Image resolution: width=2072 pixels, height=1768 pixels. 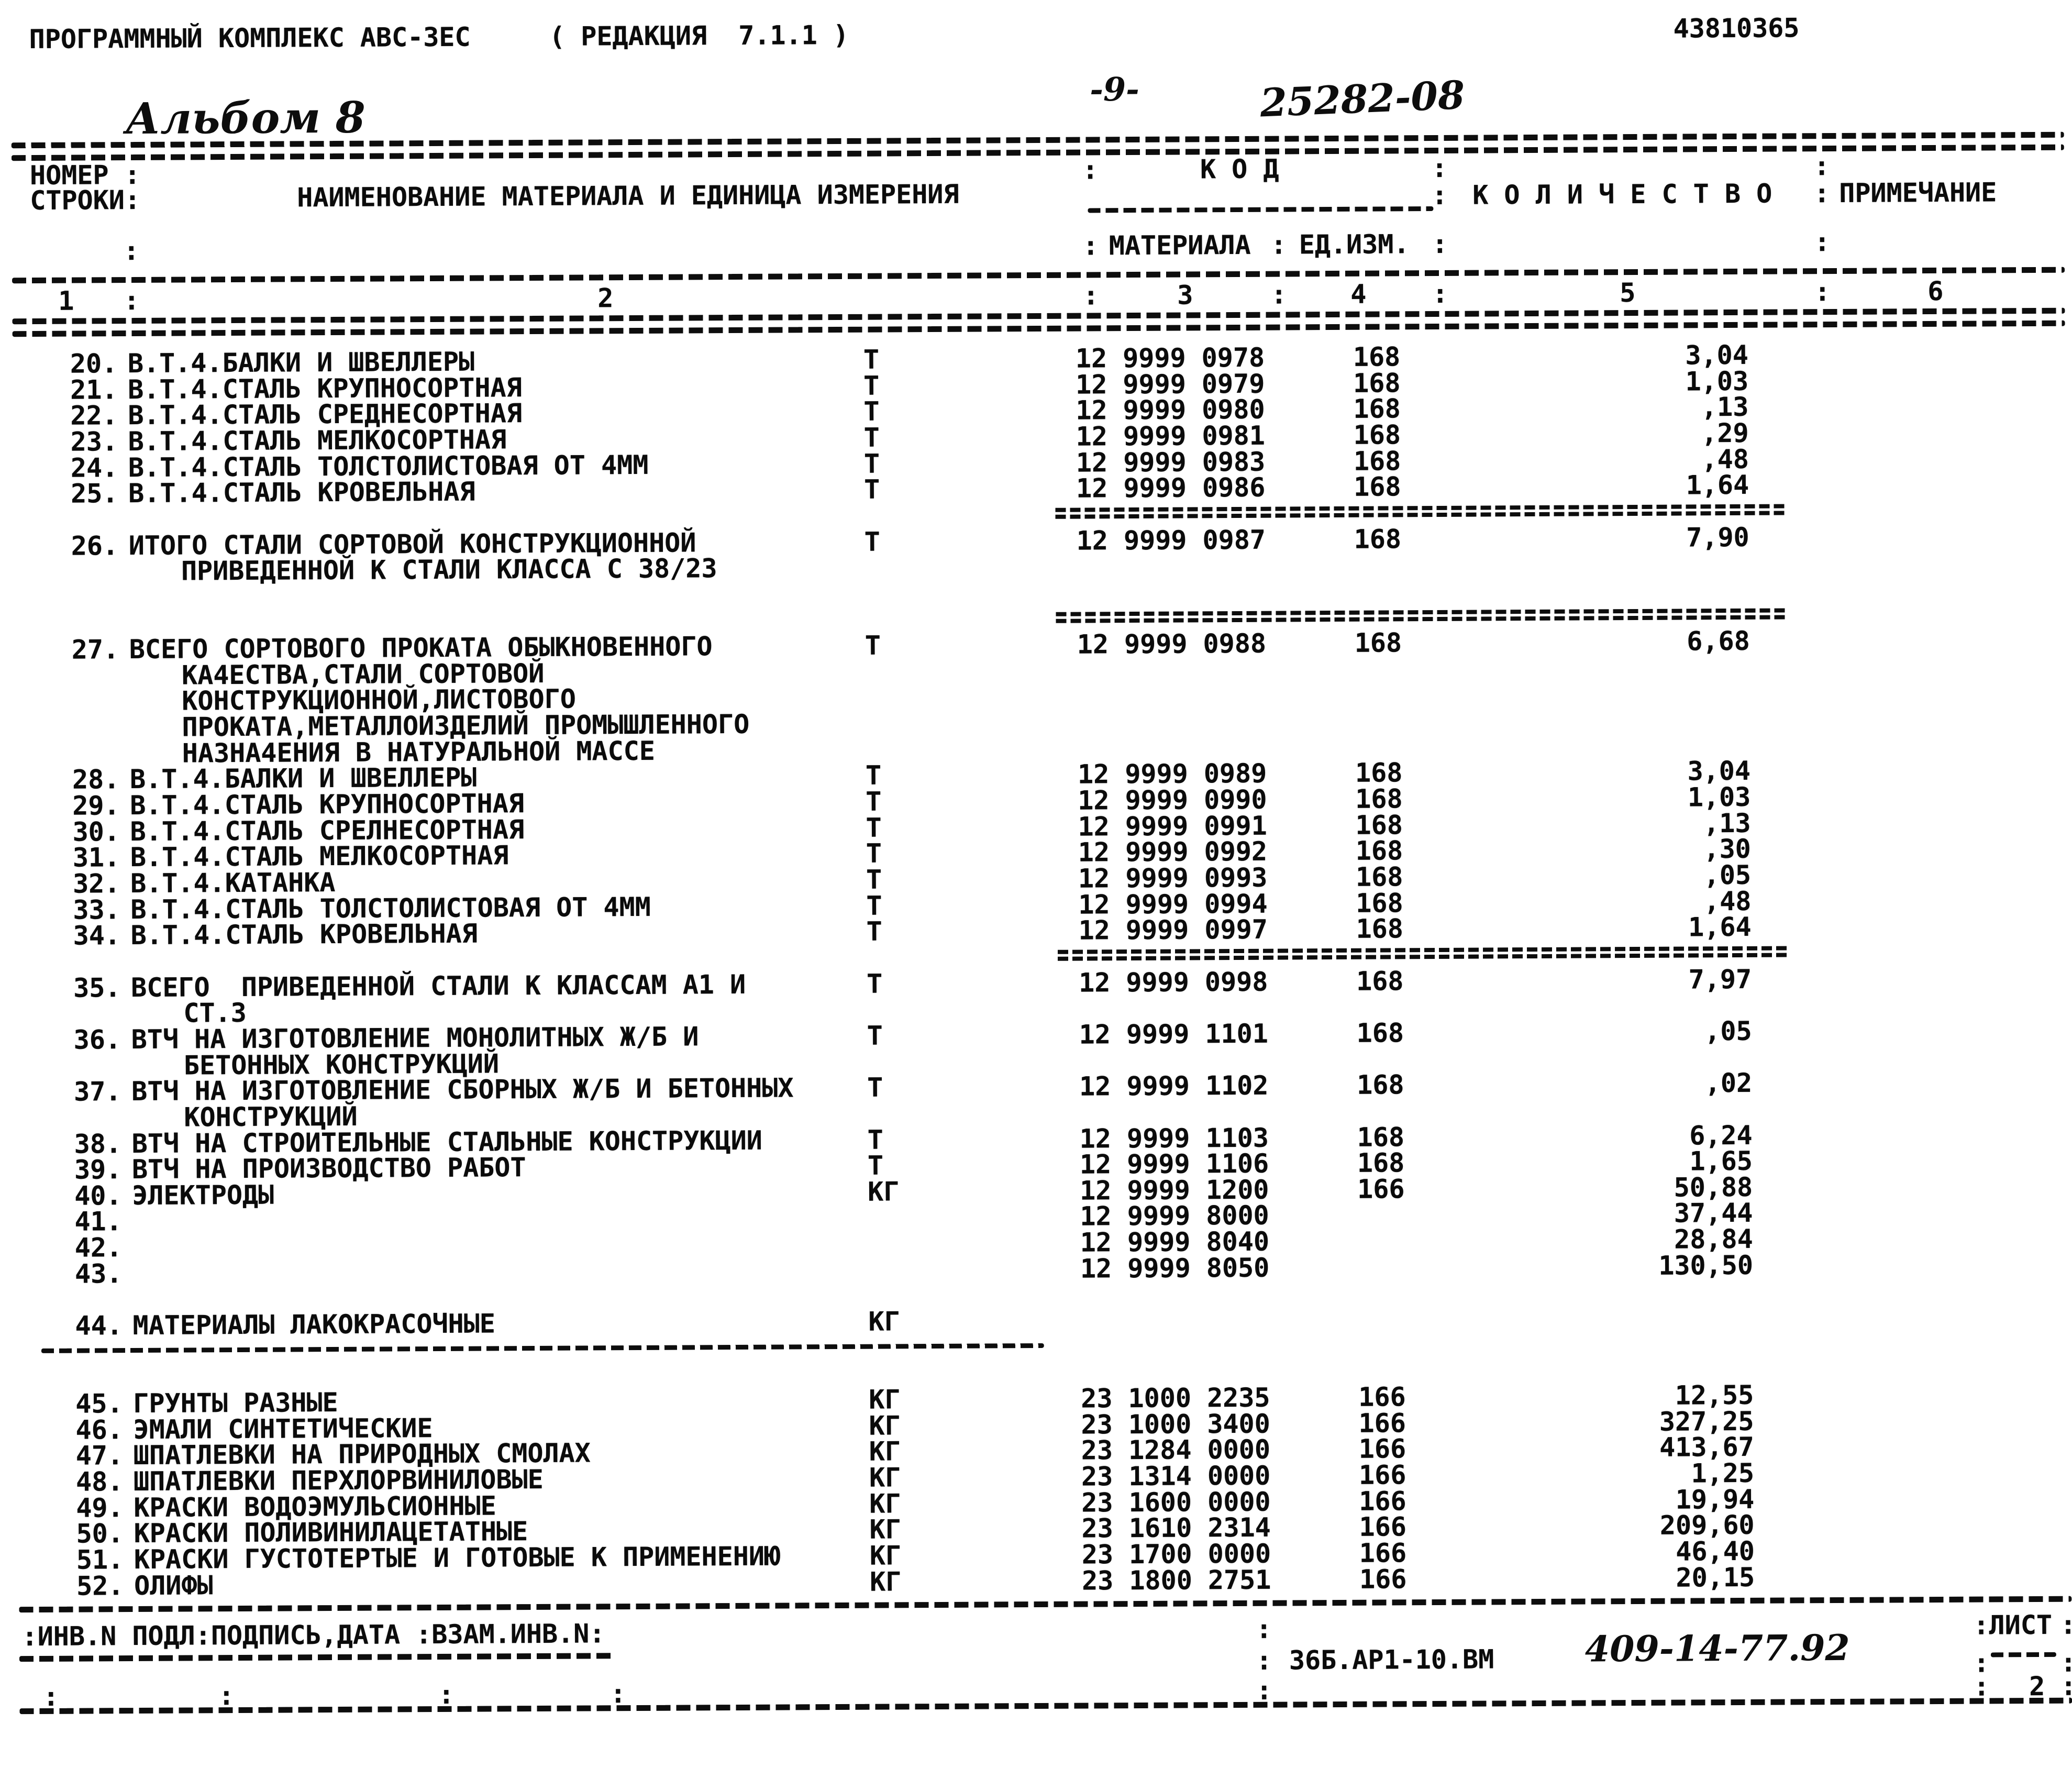 What do you see at coordinates (1173, 930) in the screenshot?
I see `material-code: 12 9999 0997` at bounding box center [1173, 930].